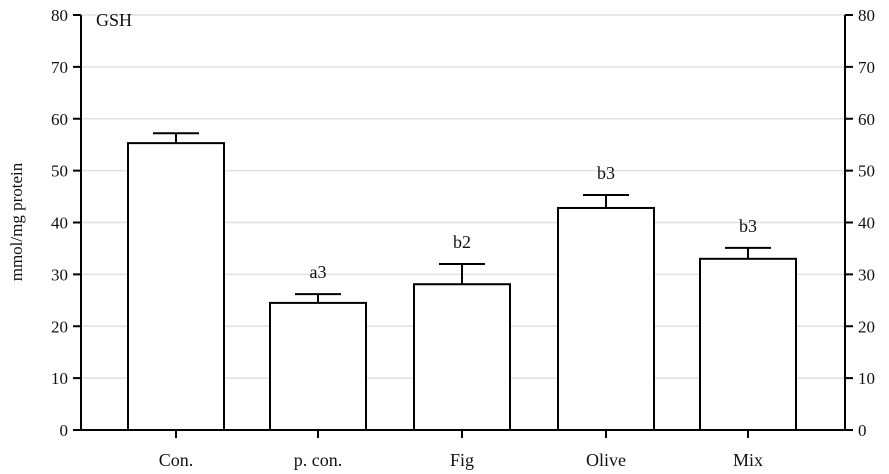 The height and width of the screenshot is (474, 889). I want to click on y-tick-label-right: 20, so click(866, 326).